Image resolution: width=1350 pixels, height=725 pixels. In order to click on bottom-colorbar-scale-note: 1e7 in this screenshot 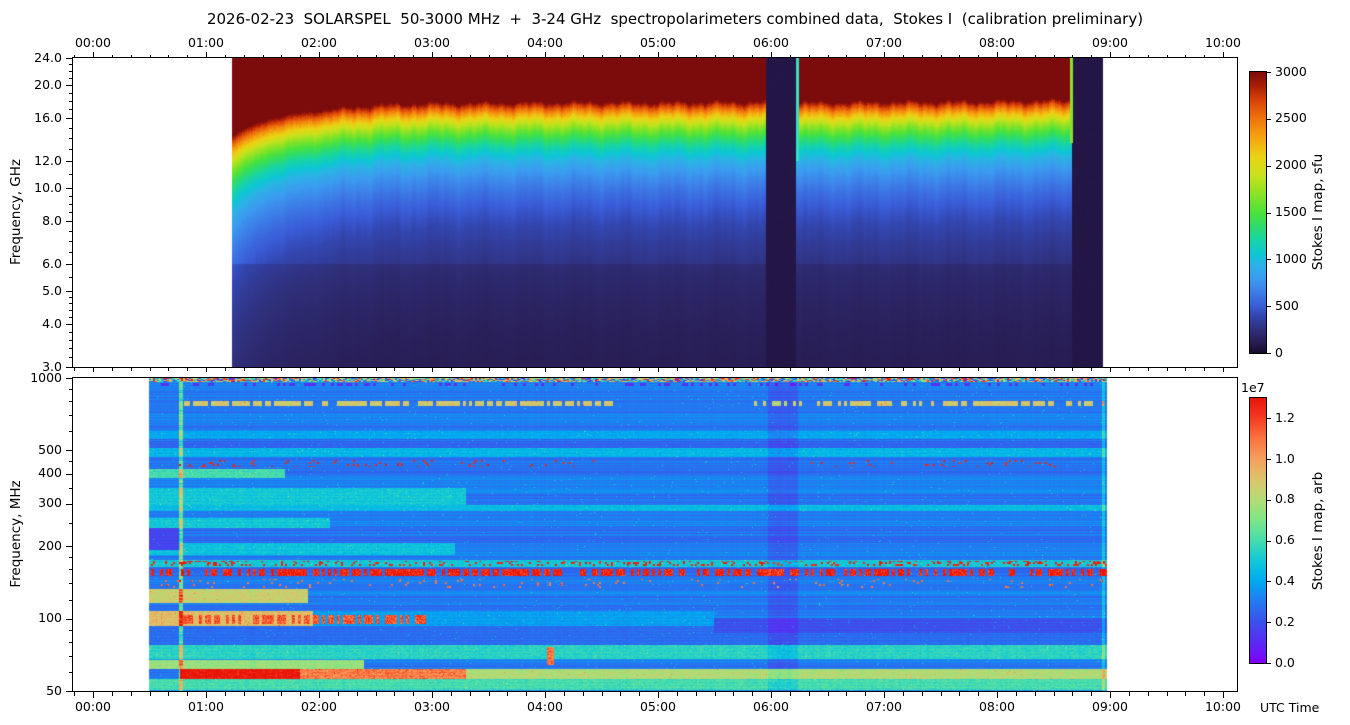, I will do `click(1253, 387)`.